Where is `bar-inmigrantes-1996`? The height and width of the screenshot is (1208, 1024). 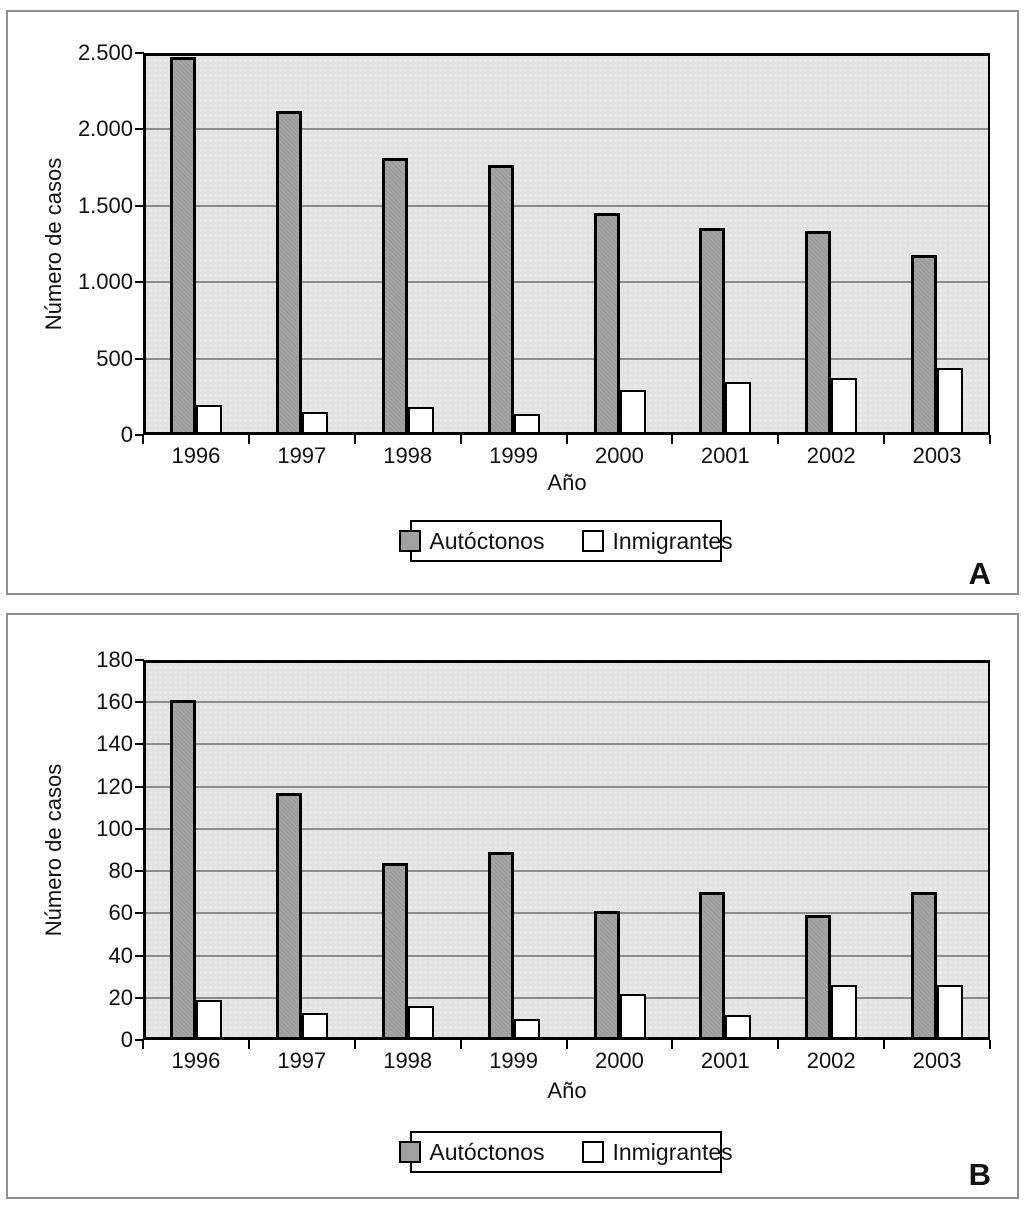 bar-inmigrantes-1996 is located at coordinates (209, 420).